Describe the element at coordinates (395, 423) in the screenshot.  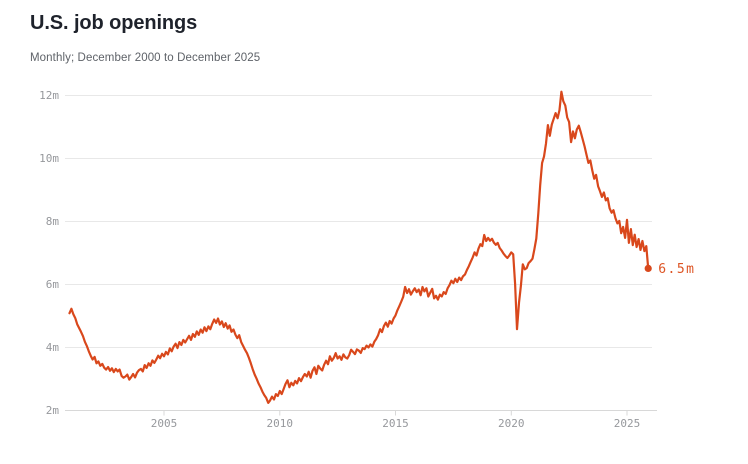
I see `x-axis-label: 2015` at that location.